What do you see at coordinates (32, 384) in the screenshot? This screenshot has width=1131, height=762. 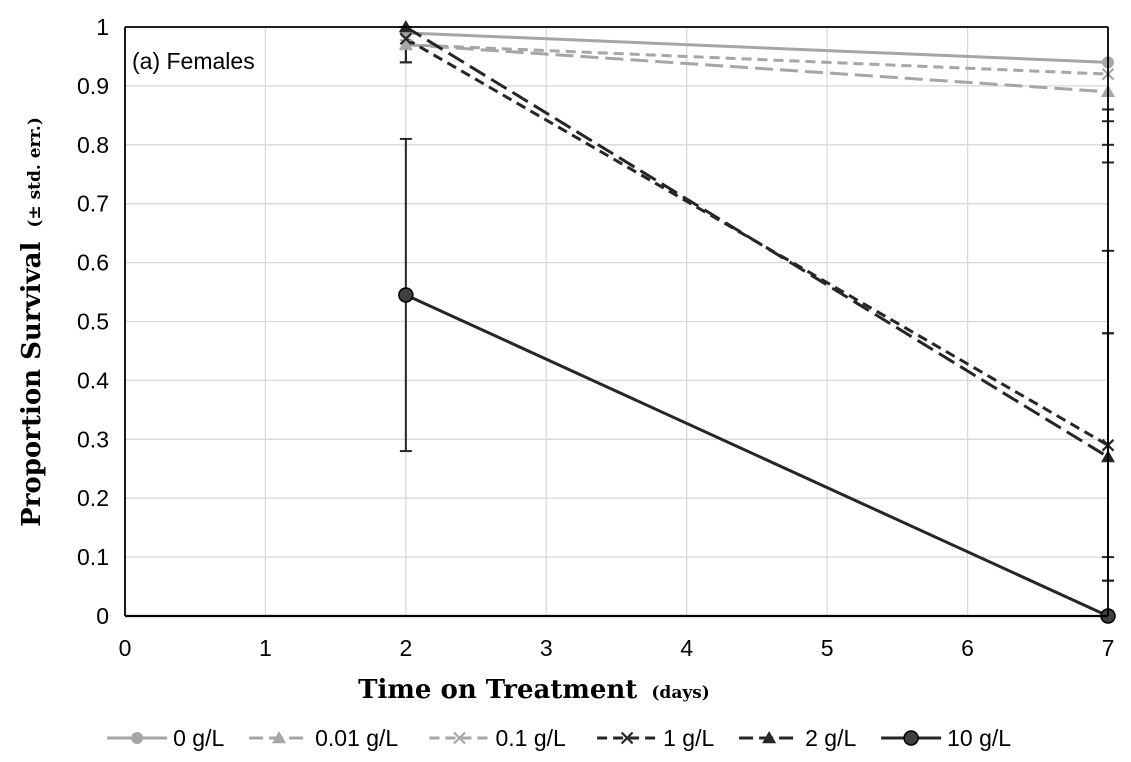 I see `y-axis-title-main: Proportion Survival` at bounding box center [32, 384].